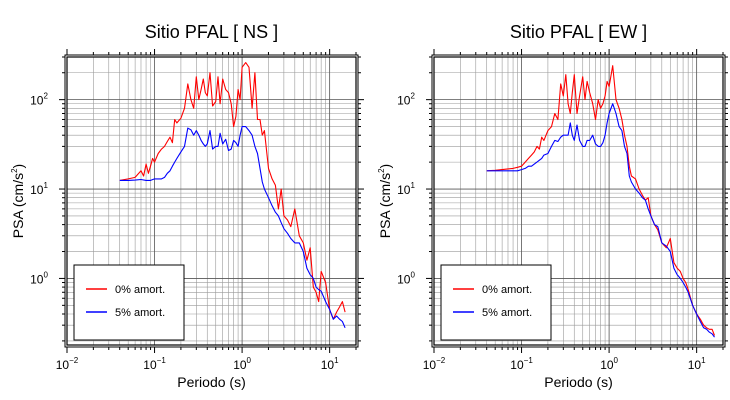 The height and width of the screenshot is (400, 730). What do you see at coordinates (211, 32) in the screenshot?
I see `chart-title: Sitio PFAL [ NS ]` at bounding box center [211, 32].